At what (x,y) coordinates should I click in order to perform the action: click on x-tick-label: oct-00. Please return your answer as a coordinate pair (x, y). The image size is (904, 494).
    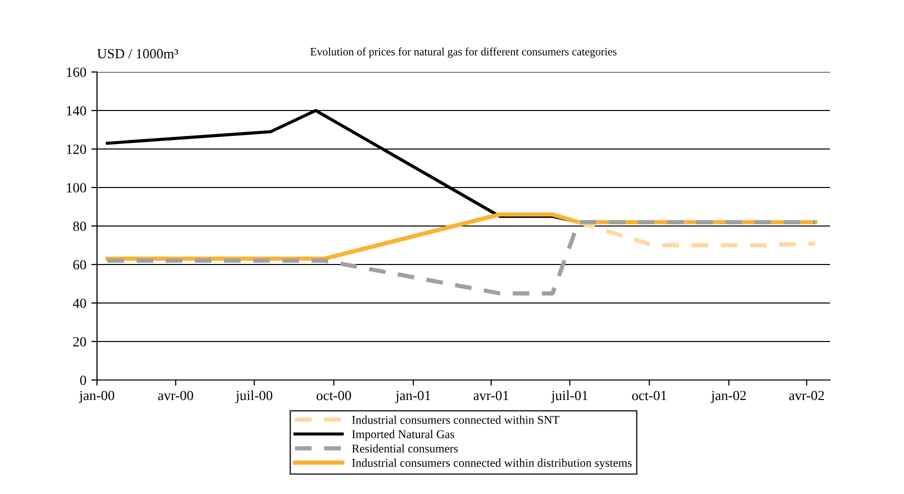
    Looking at the image, I should click on (334, 395).